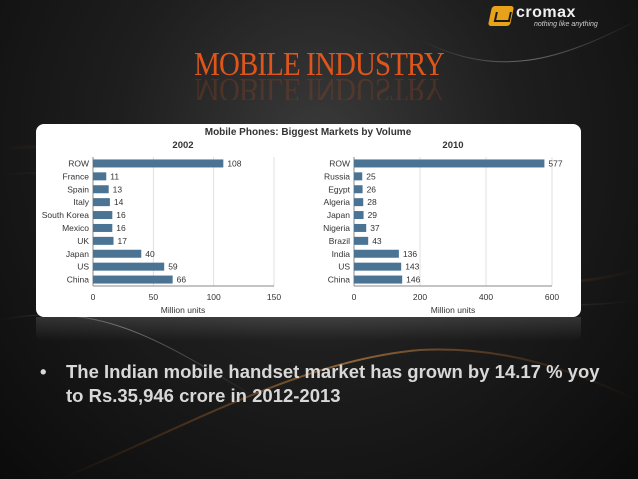 This screenshot has height=479, width=638. Describe the element at coordinates (546, 12) in the screenshot. I see `logo-wordmark: cromax` at that location.